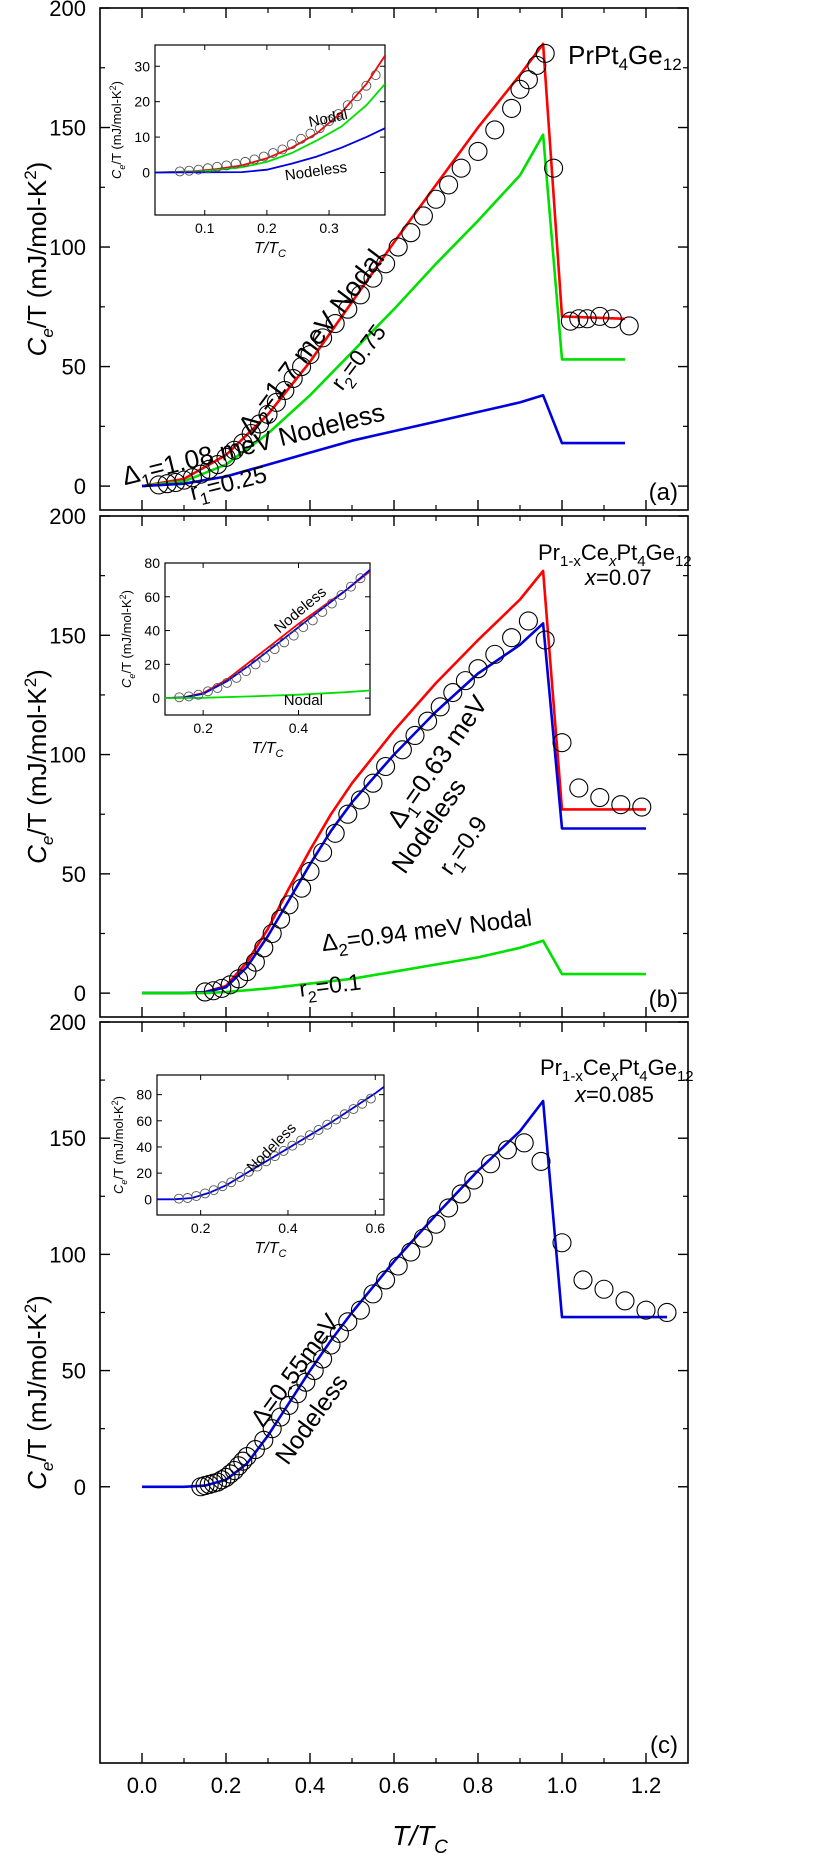 The width and height of the screenshot is (830, 1867). Describe the element at coordinates (330, 987) in the screenshot. I see `annotation-4: r2=0.1` at that location.